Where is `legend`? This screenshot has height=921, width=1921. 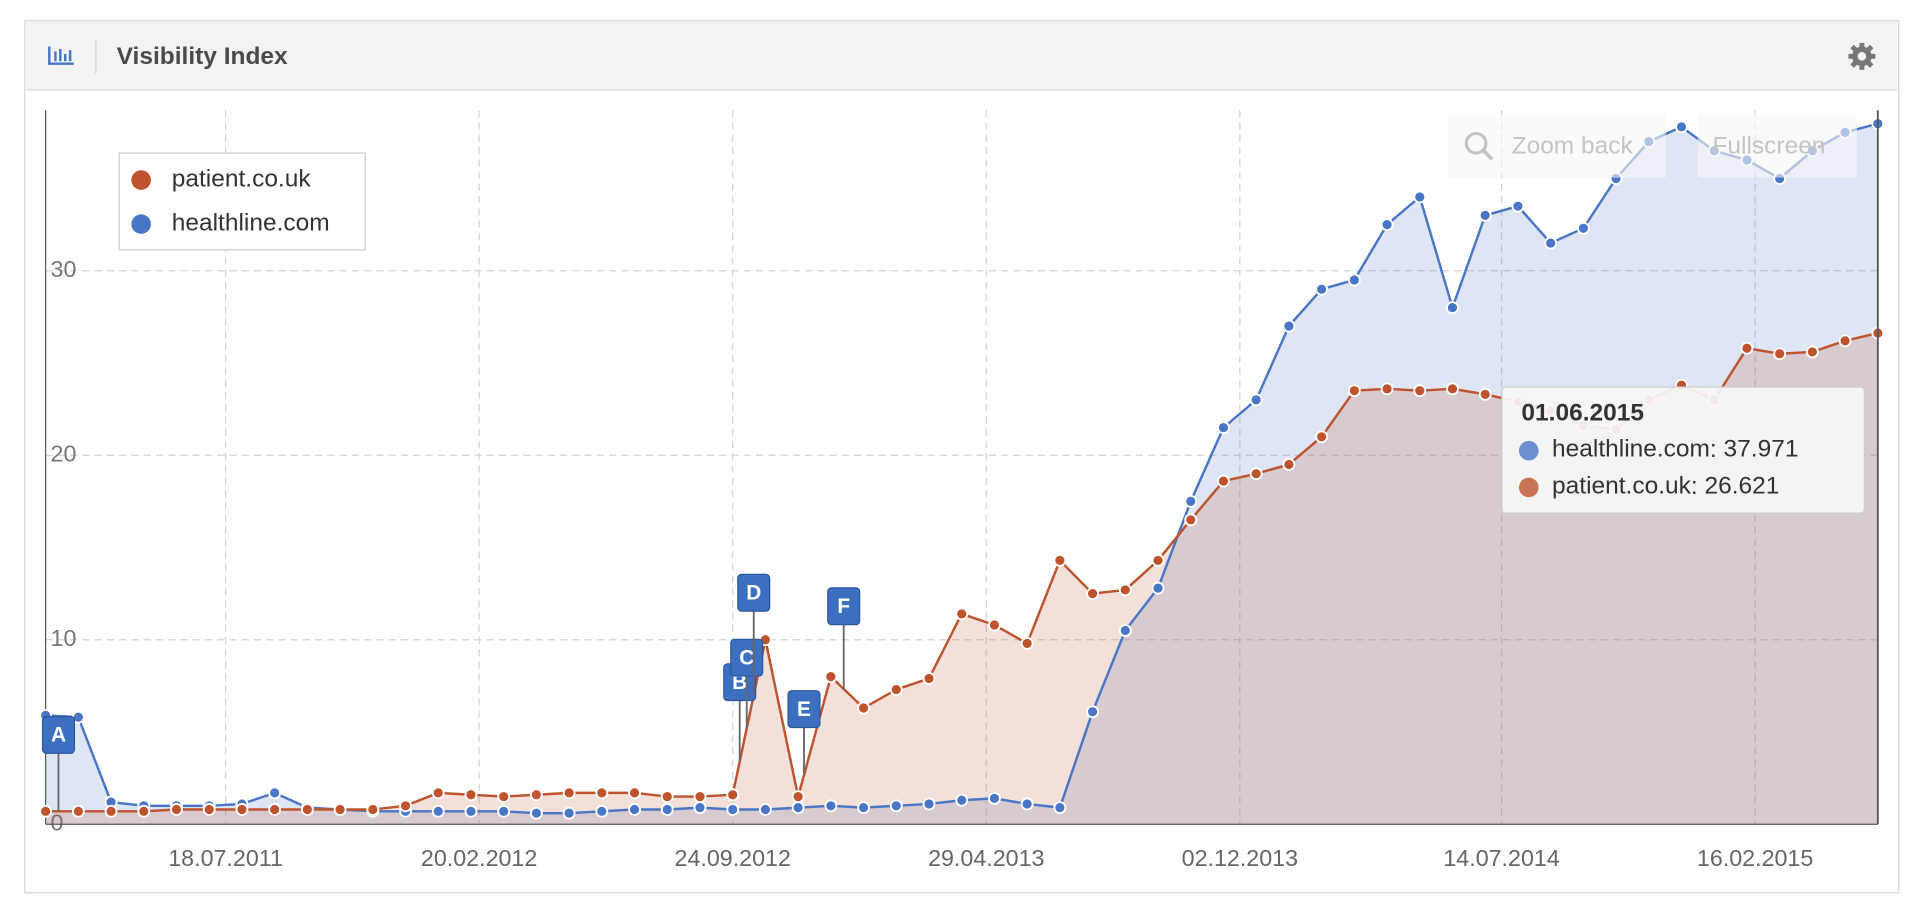
legend is located at coordinates (242, 201).